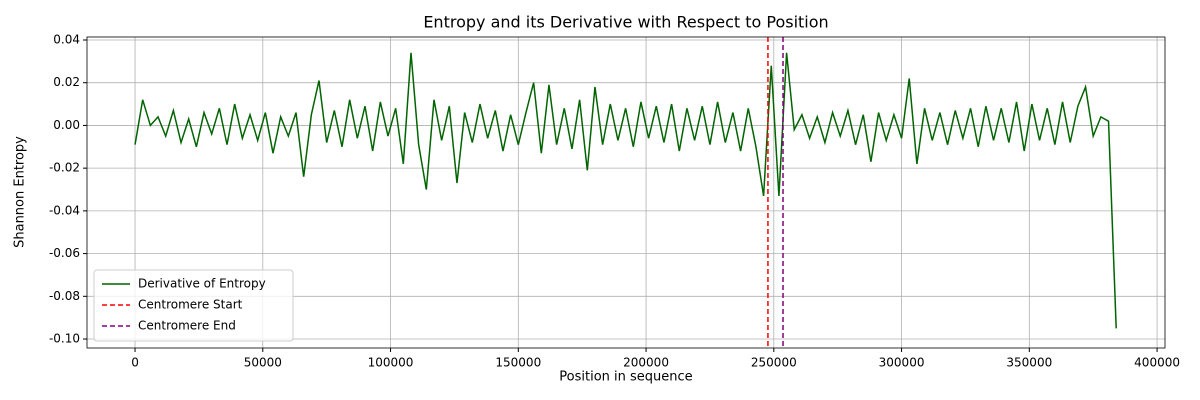 This screenshot has width=1200, height=400. I want to click on y-tick-label: -0.10, so click(64, 339).